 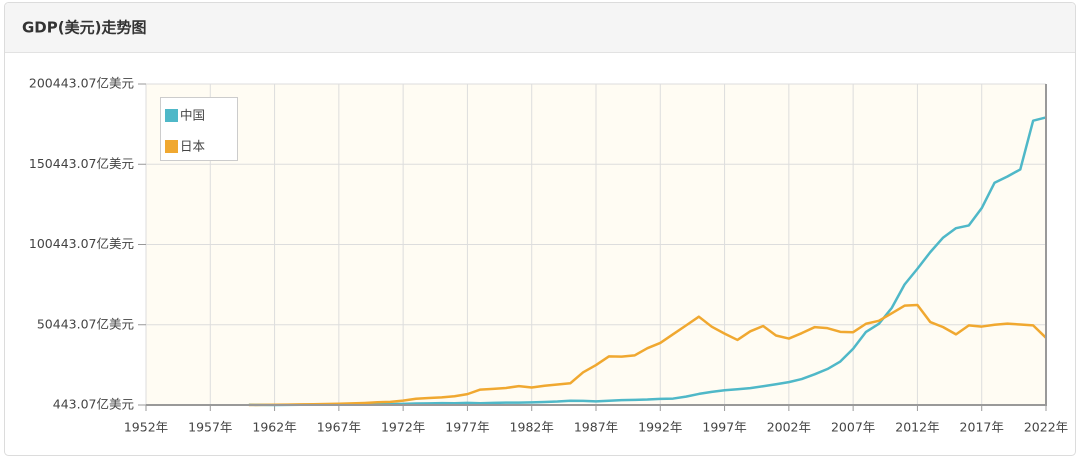 I want to click on legend-label: 日本, so click(x=193, y=146).